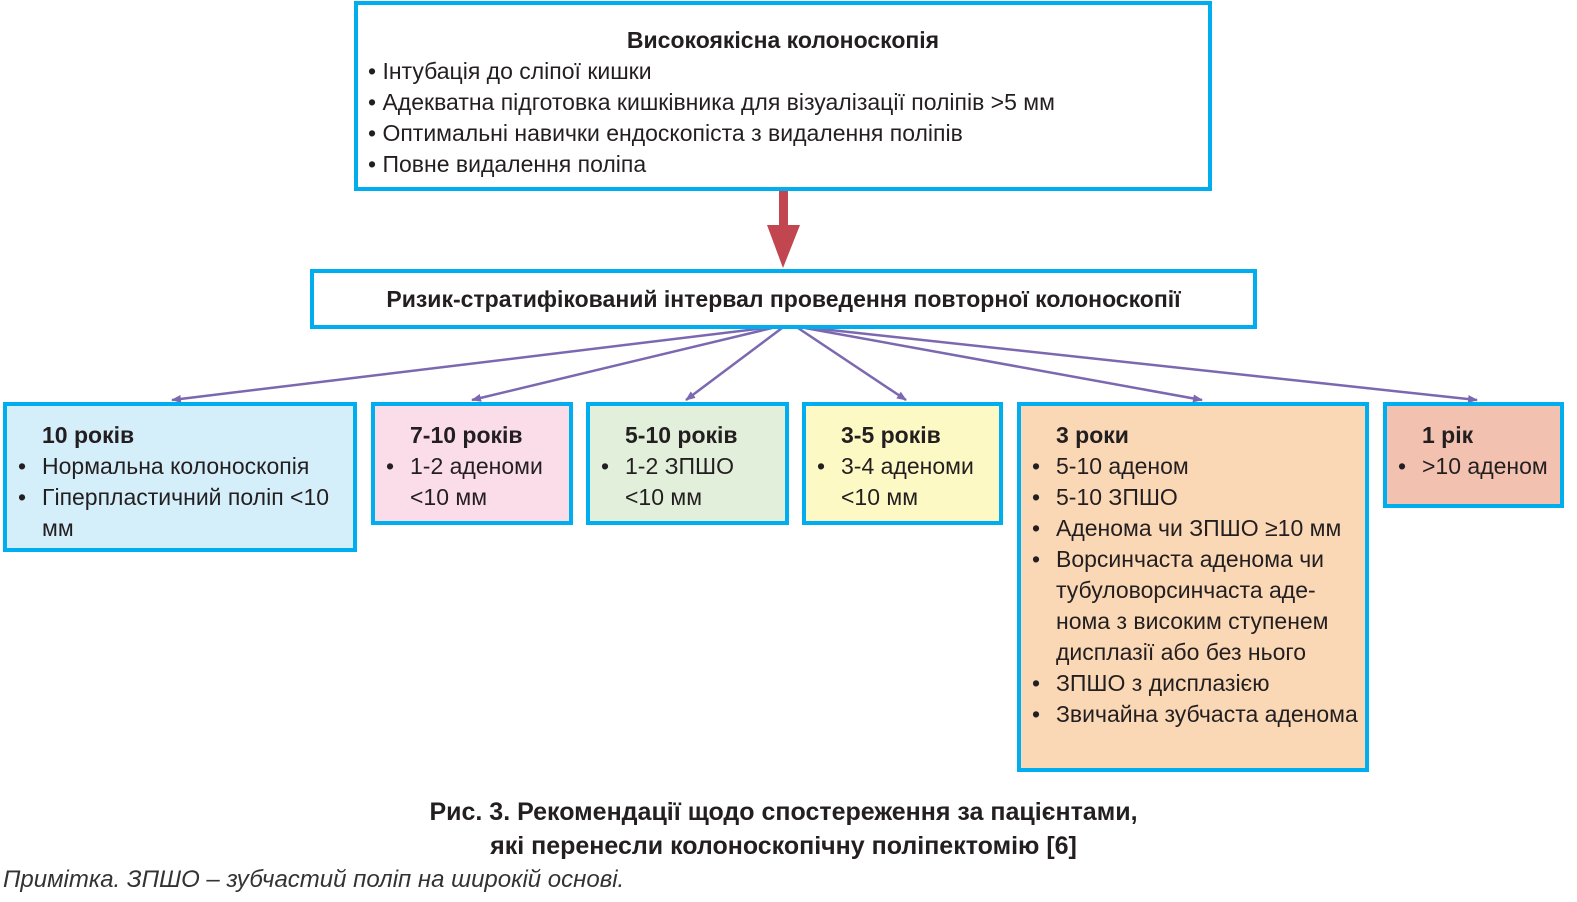 This screenshot has width=1577, height=902. Describe the element at coordinates (681, 435) in the screenshot. I see `interval-title: 5-10 років` at that location.